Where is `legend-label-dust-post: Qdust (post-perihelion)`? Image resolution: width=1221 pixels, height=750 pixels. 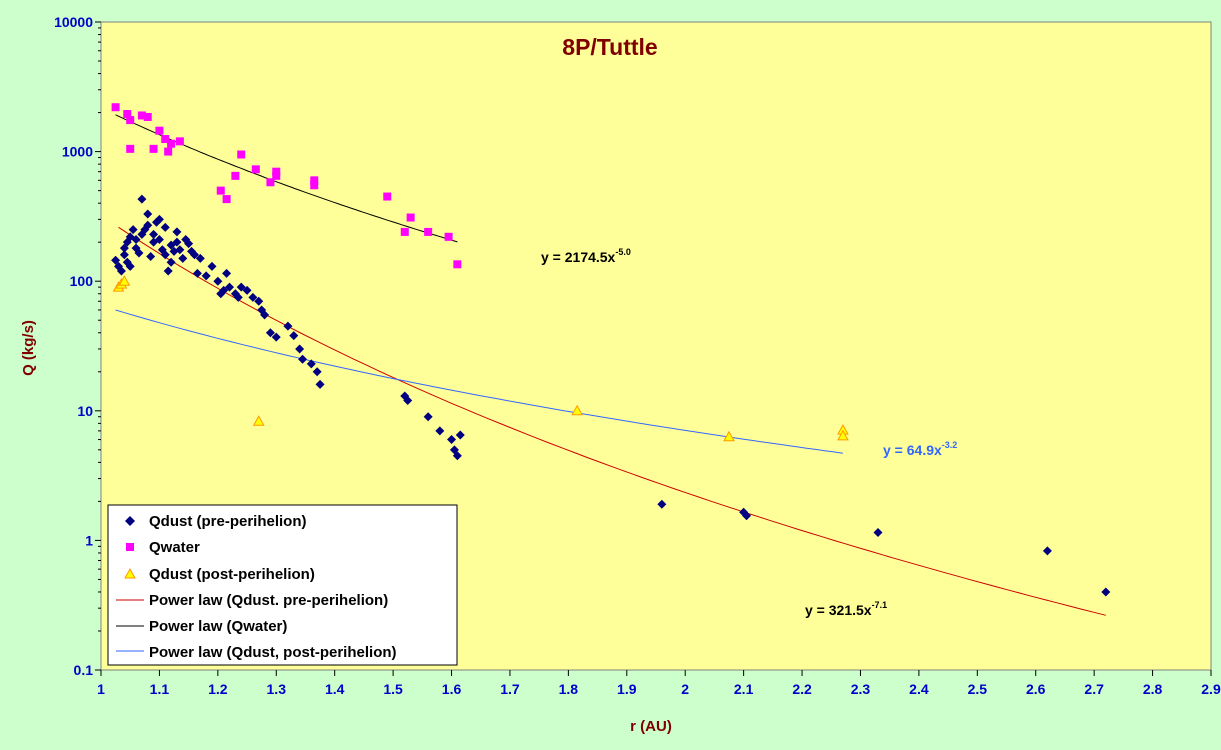 legend-label-dust-post: Qdust (post-perihelion) is located at coordinates (232, 574).